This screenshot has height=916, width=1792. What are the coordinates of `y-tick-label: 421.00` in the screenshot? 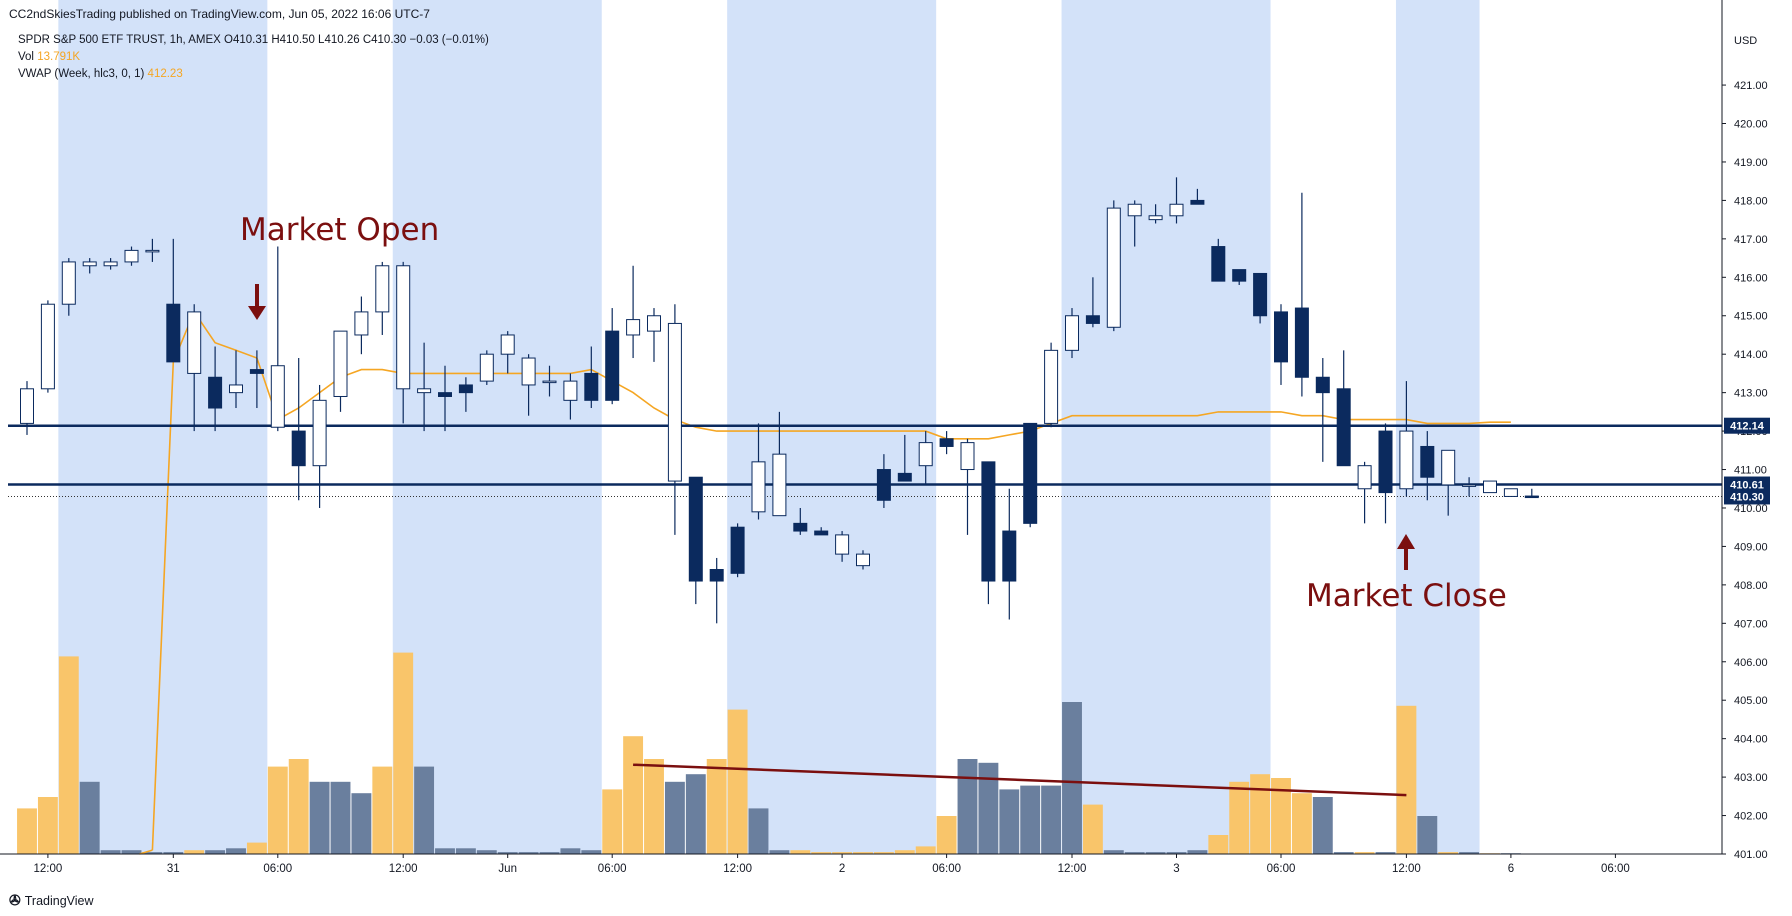 It's located at (1751, 86).